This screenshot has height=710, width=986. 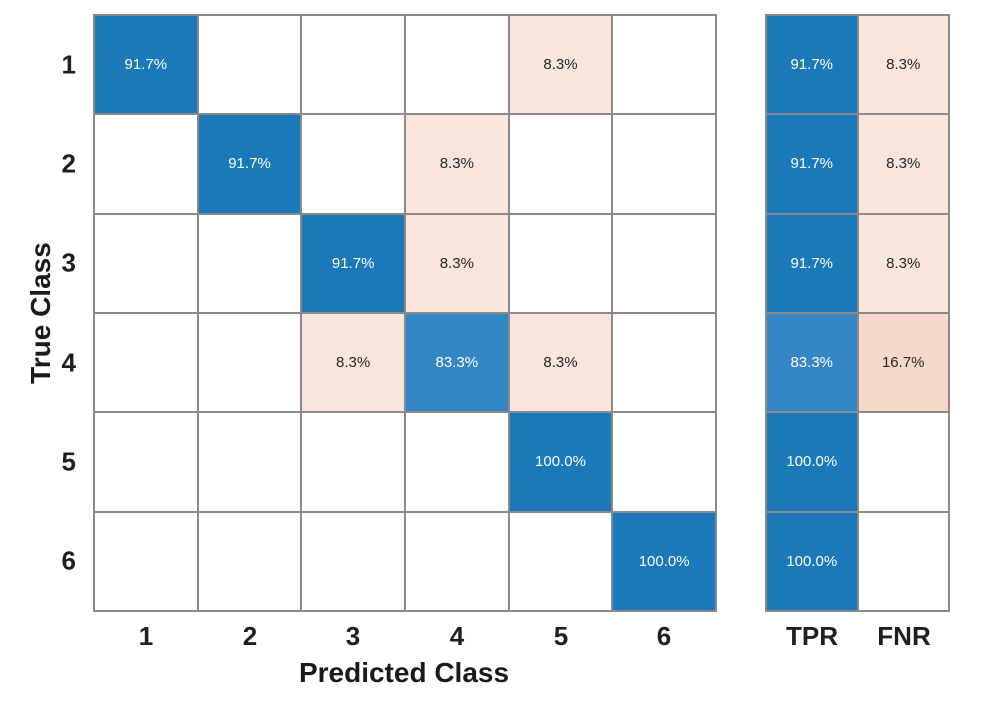 I want to click on x-tick-4: 4, so click(x=457, y=636).